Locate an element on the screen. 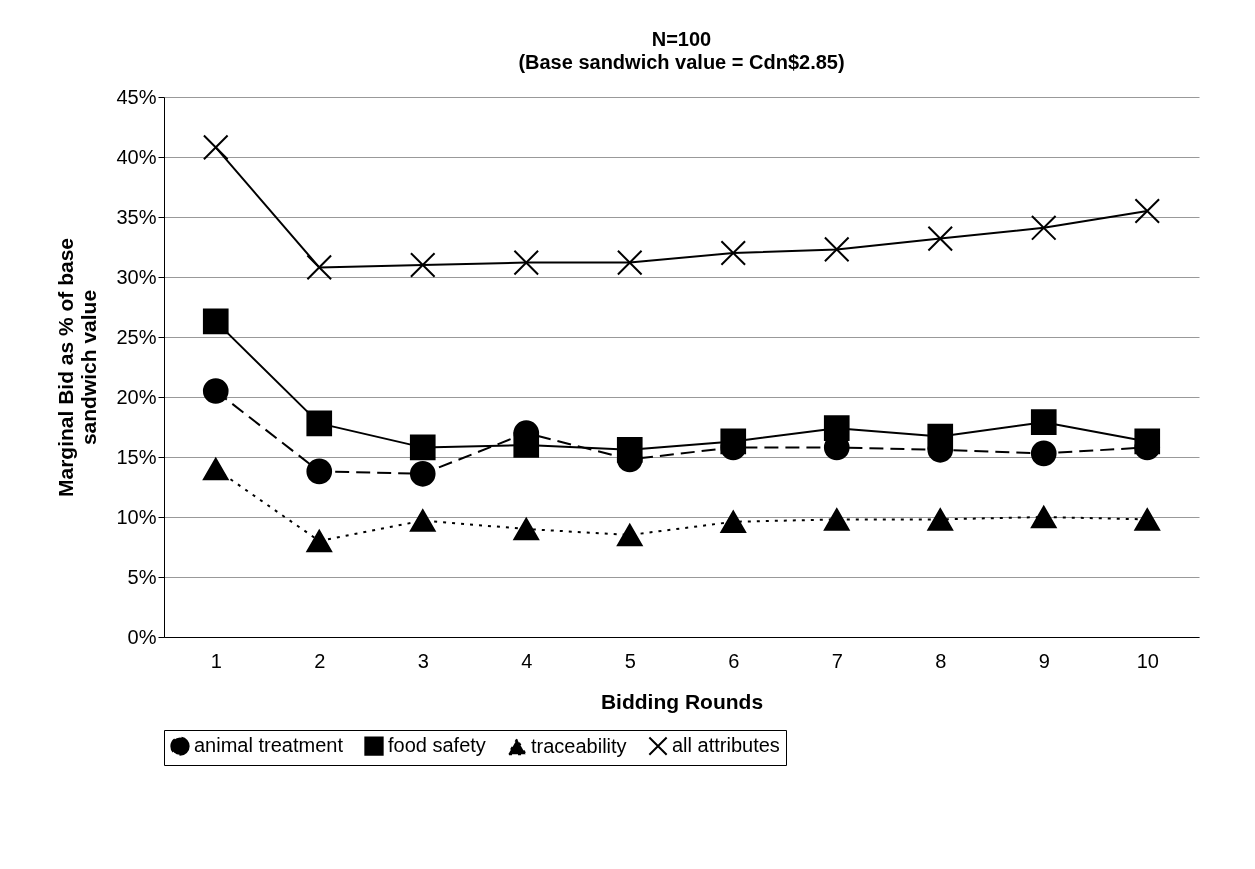 This screenshot has width=1255, height=869. legend-label: traceability is located at coordinates (579, 745).